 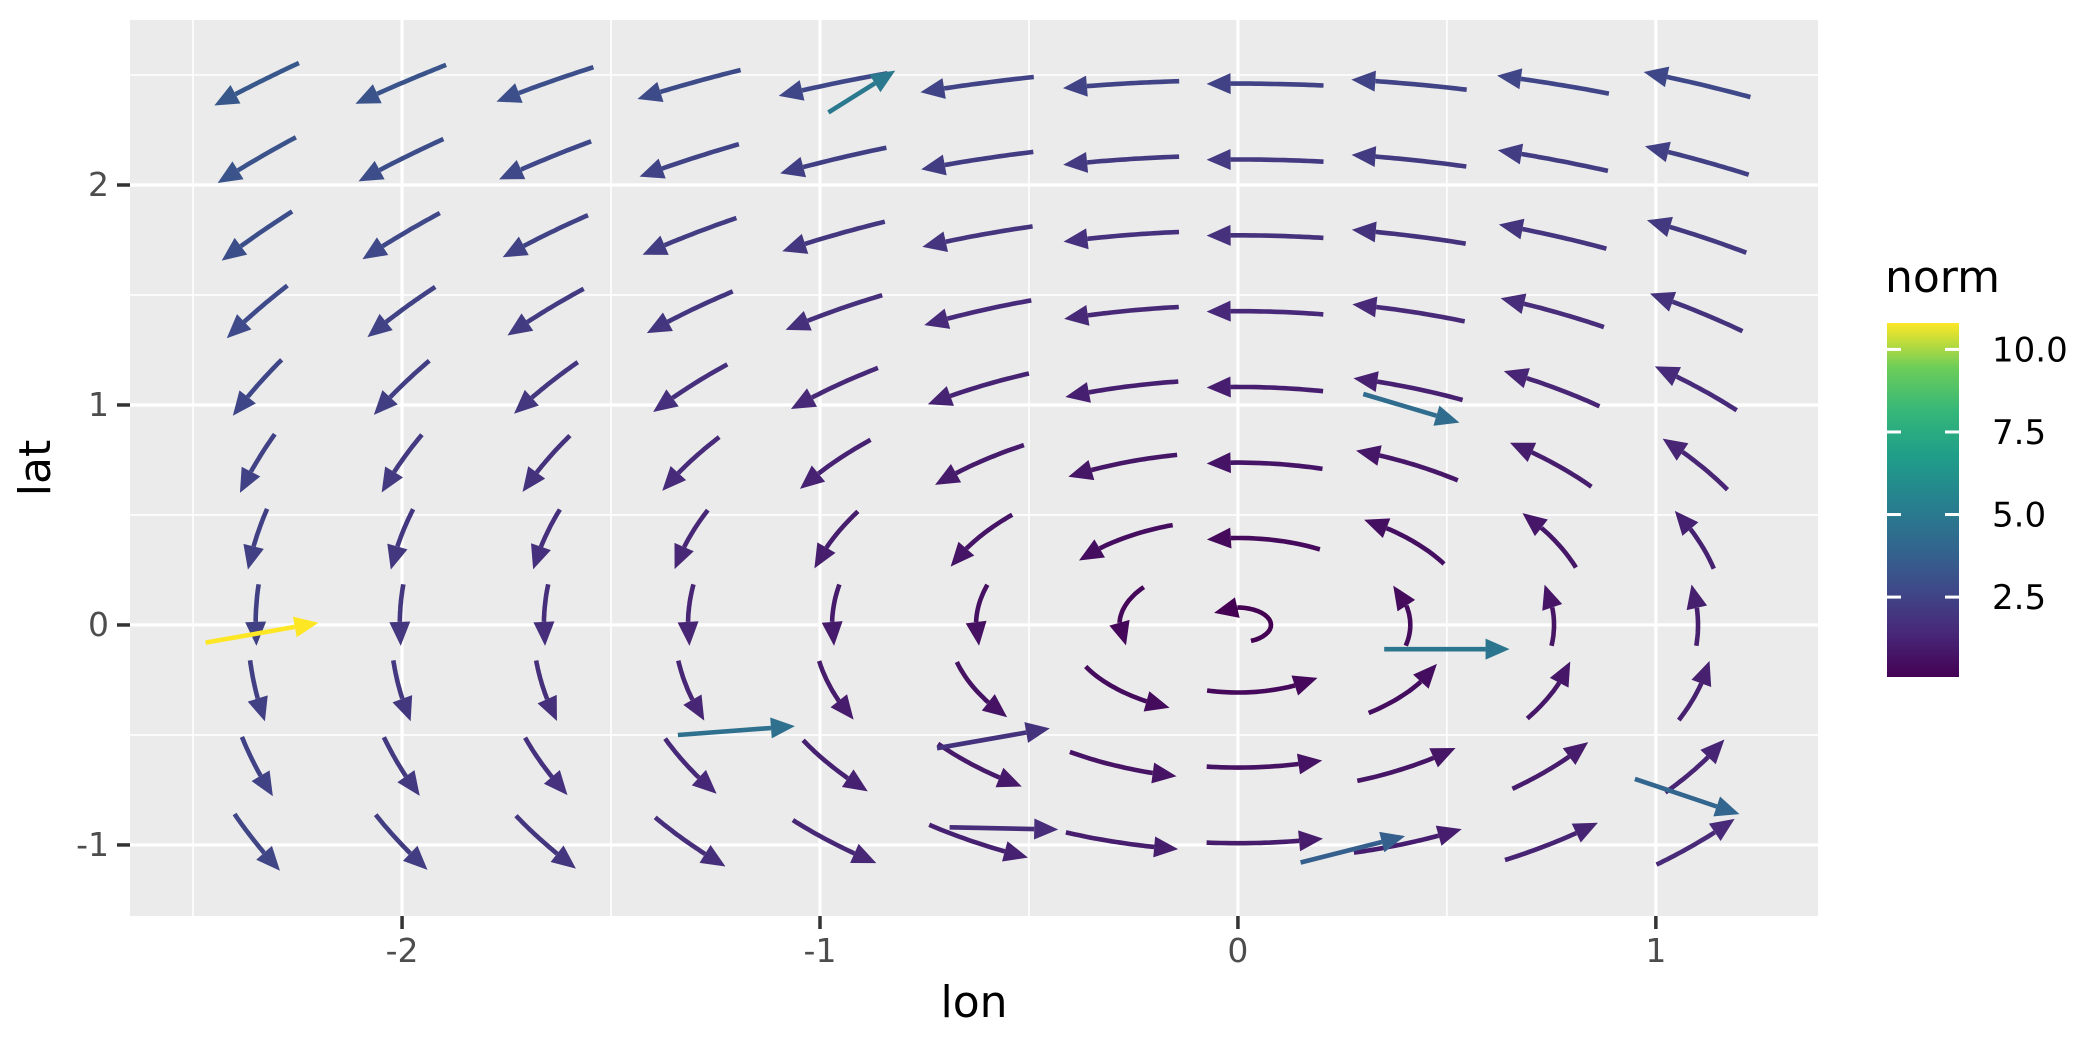 What do you see at coordinates (402, 950) in the screenshot?
I see `x-tick-label: -2` at bounding box center [402, 950].